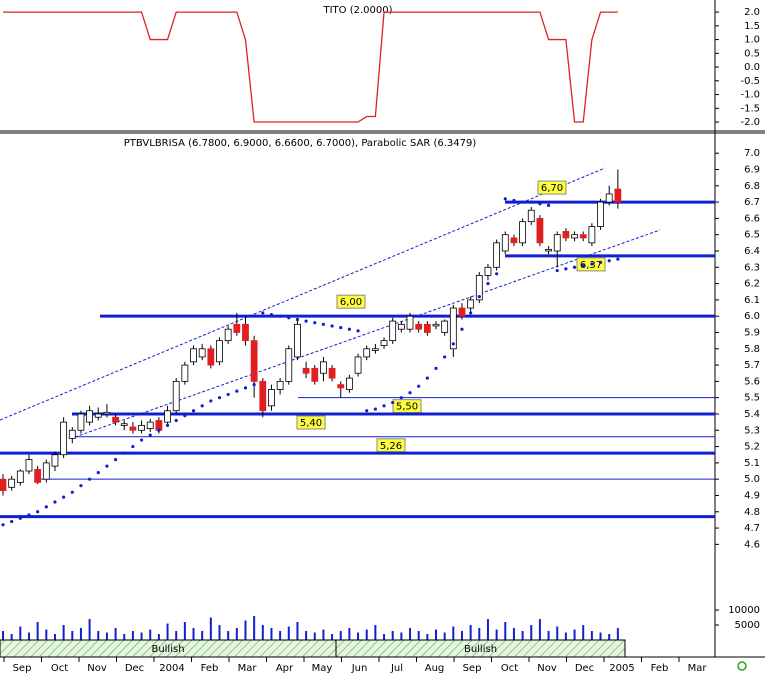 The image size is (765, 675). I want to click on y-tick-label: 1.0, so click(752, 40).